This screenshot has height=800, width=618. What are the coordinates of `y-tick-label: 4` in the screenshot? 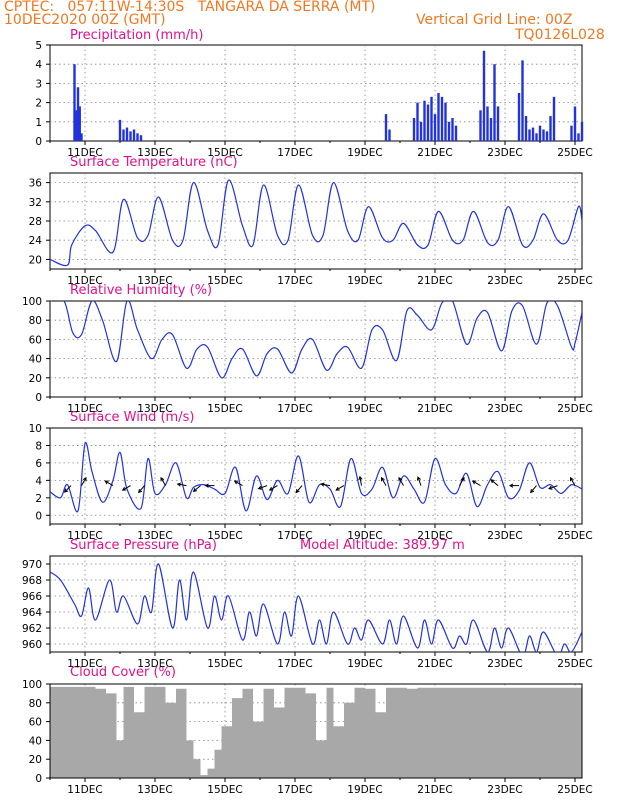 It's located at (38, 65).